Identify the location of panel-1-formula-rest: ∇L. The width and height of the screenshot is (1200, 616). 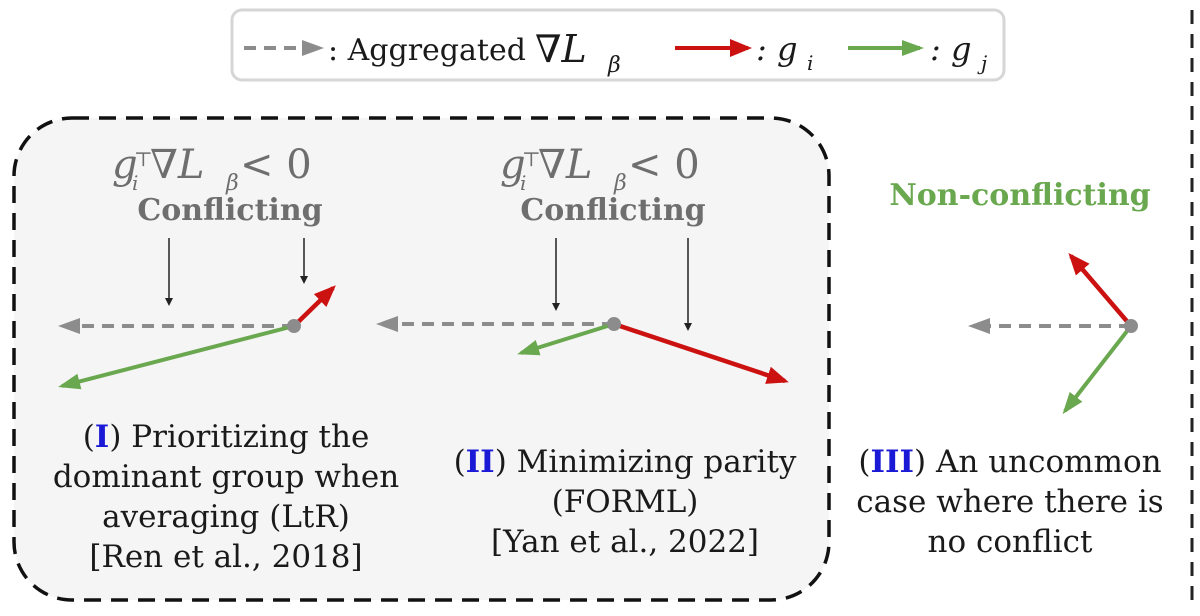
(177, 165).